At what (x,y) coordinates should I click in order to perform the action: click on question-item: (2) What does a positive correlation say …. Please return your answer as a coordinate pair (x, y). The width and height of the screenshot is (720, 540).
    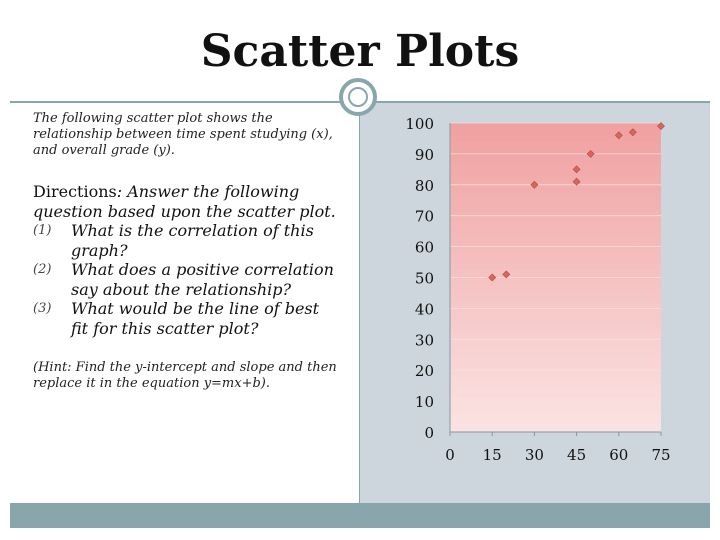
    Looking at the image, I should click on (185, 279).